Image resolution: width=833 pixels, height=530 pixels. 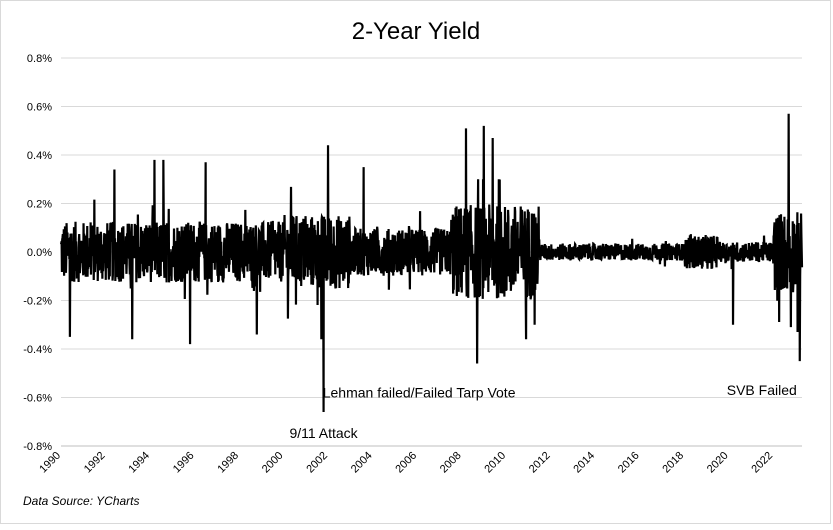 I want to click on x-tick-label: 2000, so click(x=273, y=463).